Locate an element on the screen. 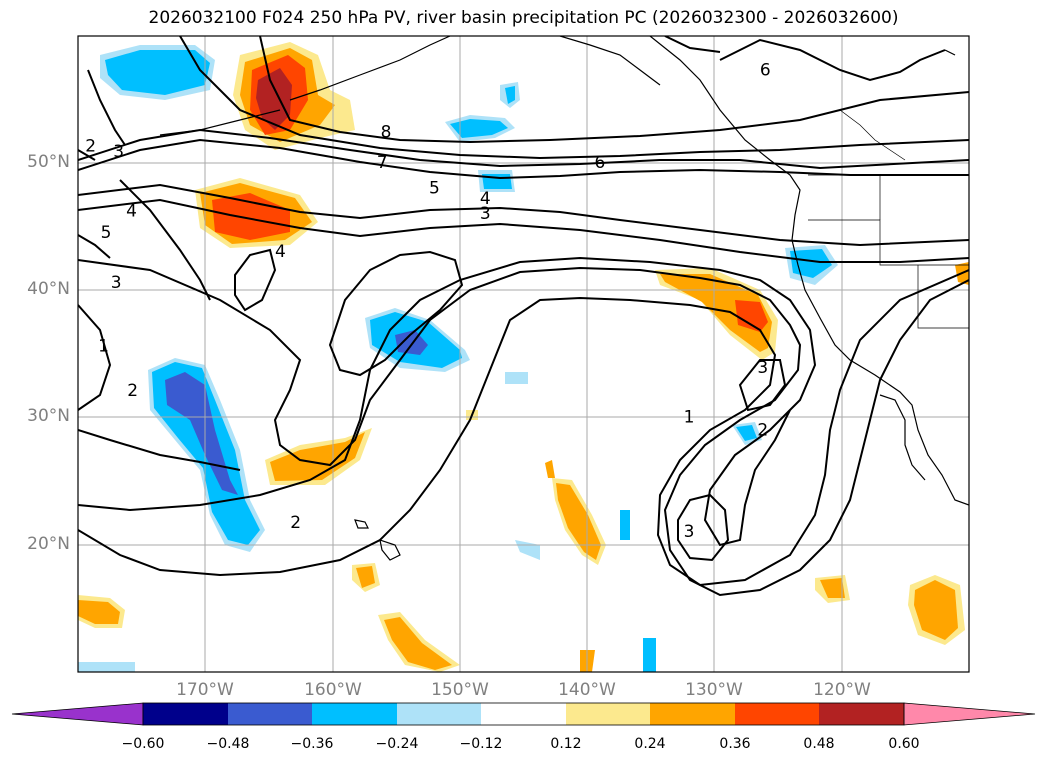  colorbar-tick-label: 0.12 is located at coordinates (566, 744).